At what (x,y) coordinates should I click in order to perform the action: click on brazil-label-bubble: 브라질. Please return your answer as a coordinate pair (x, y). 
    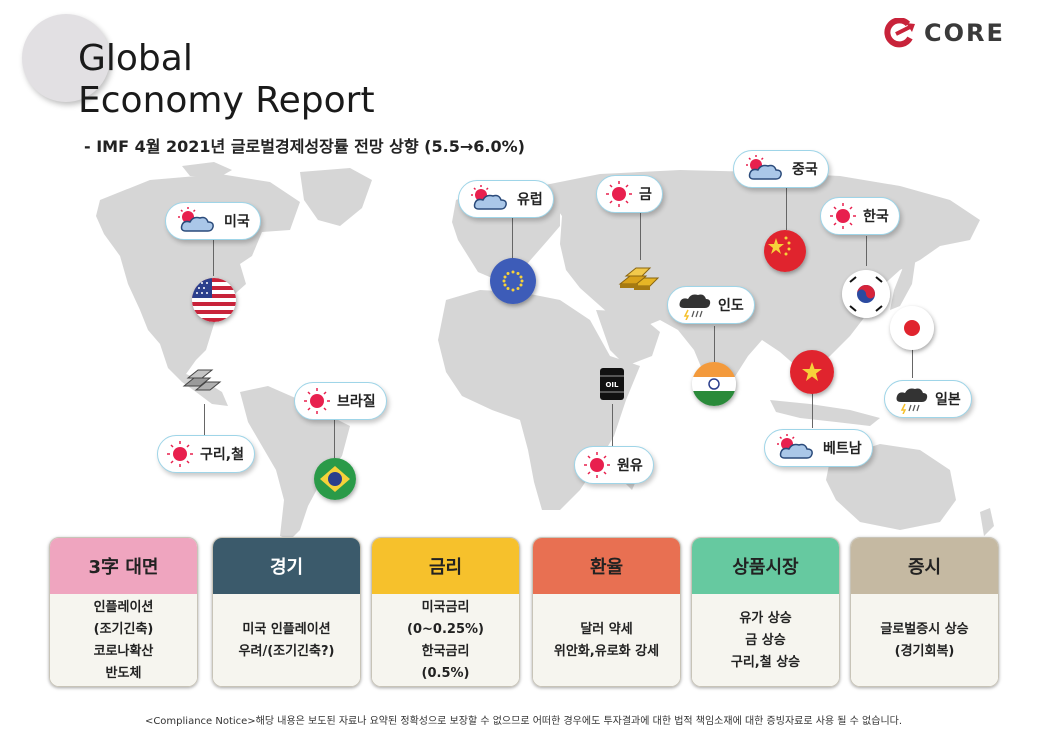
    Looking at the image, I should click on (340, 401).